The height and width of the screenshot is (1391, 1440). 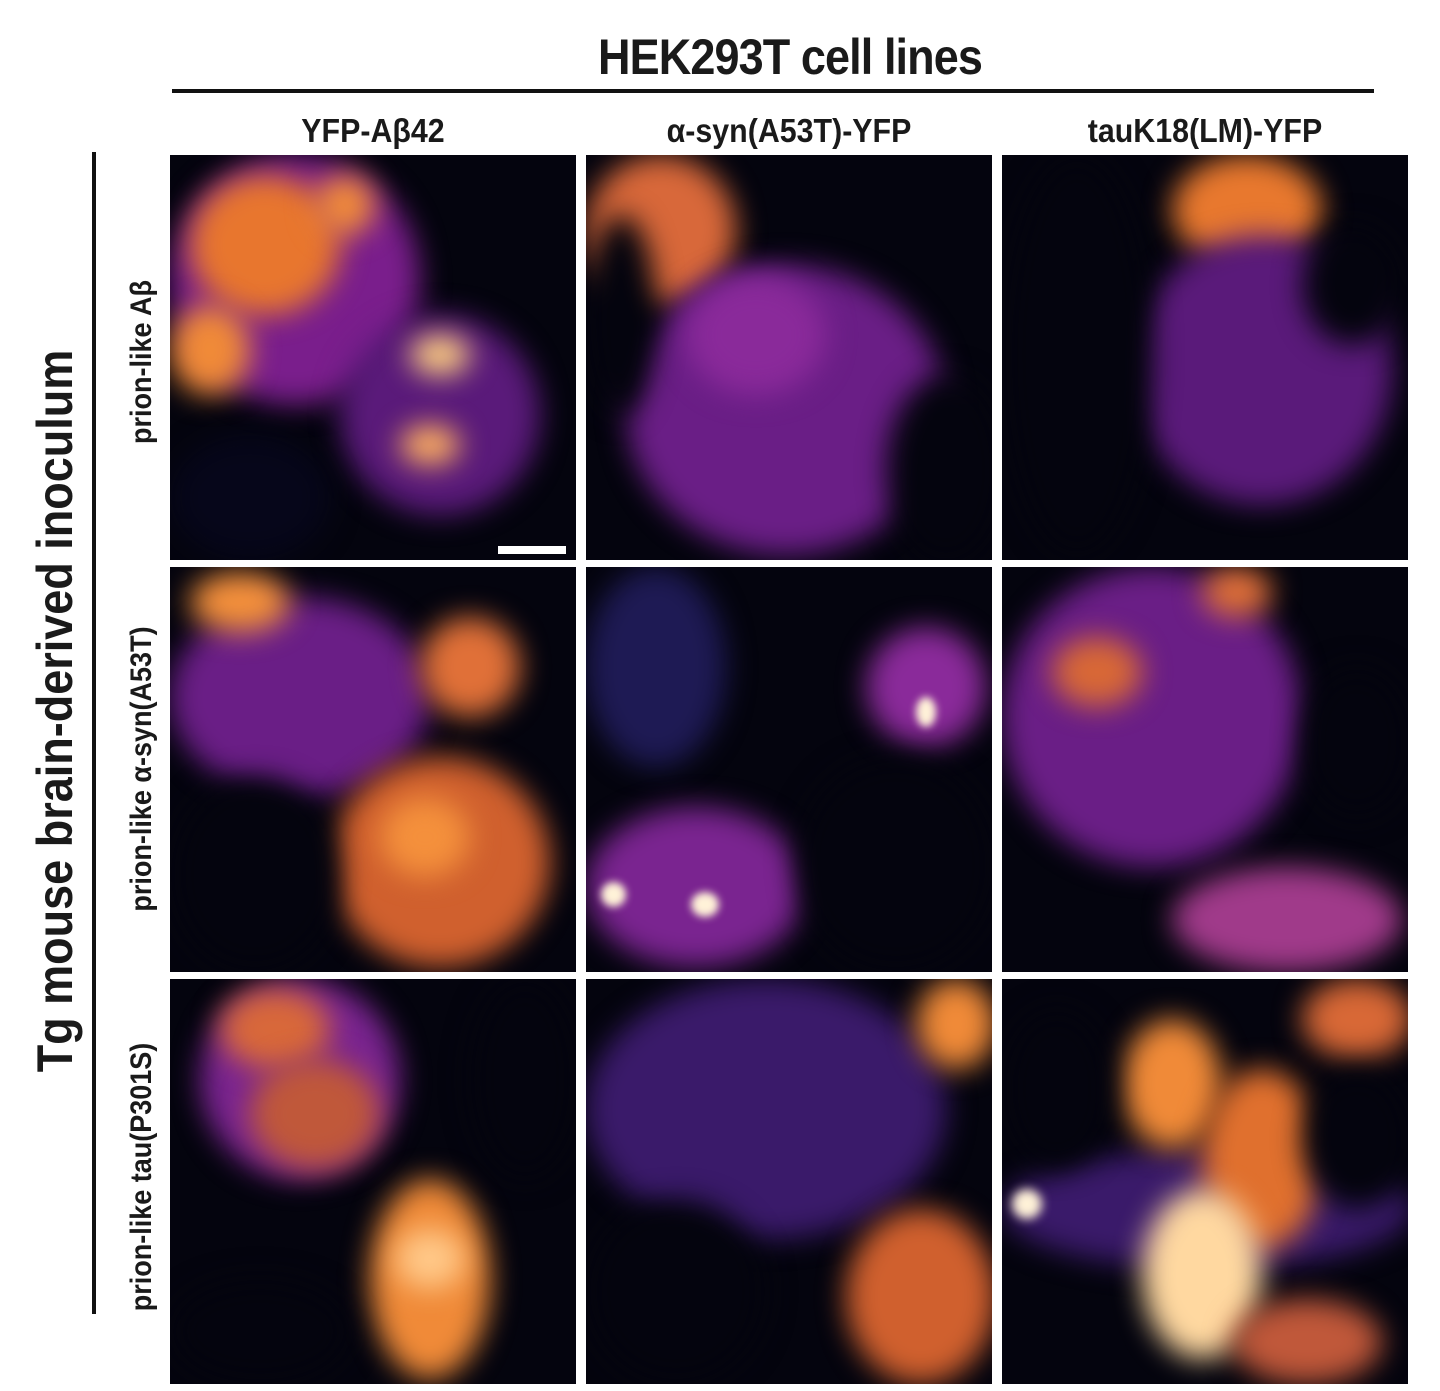 I want to click on y-axis-line, so click(x=94, y=733).